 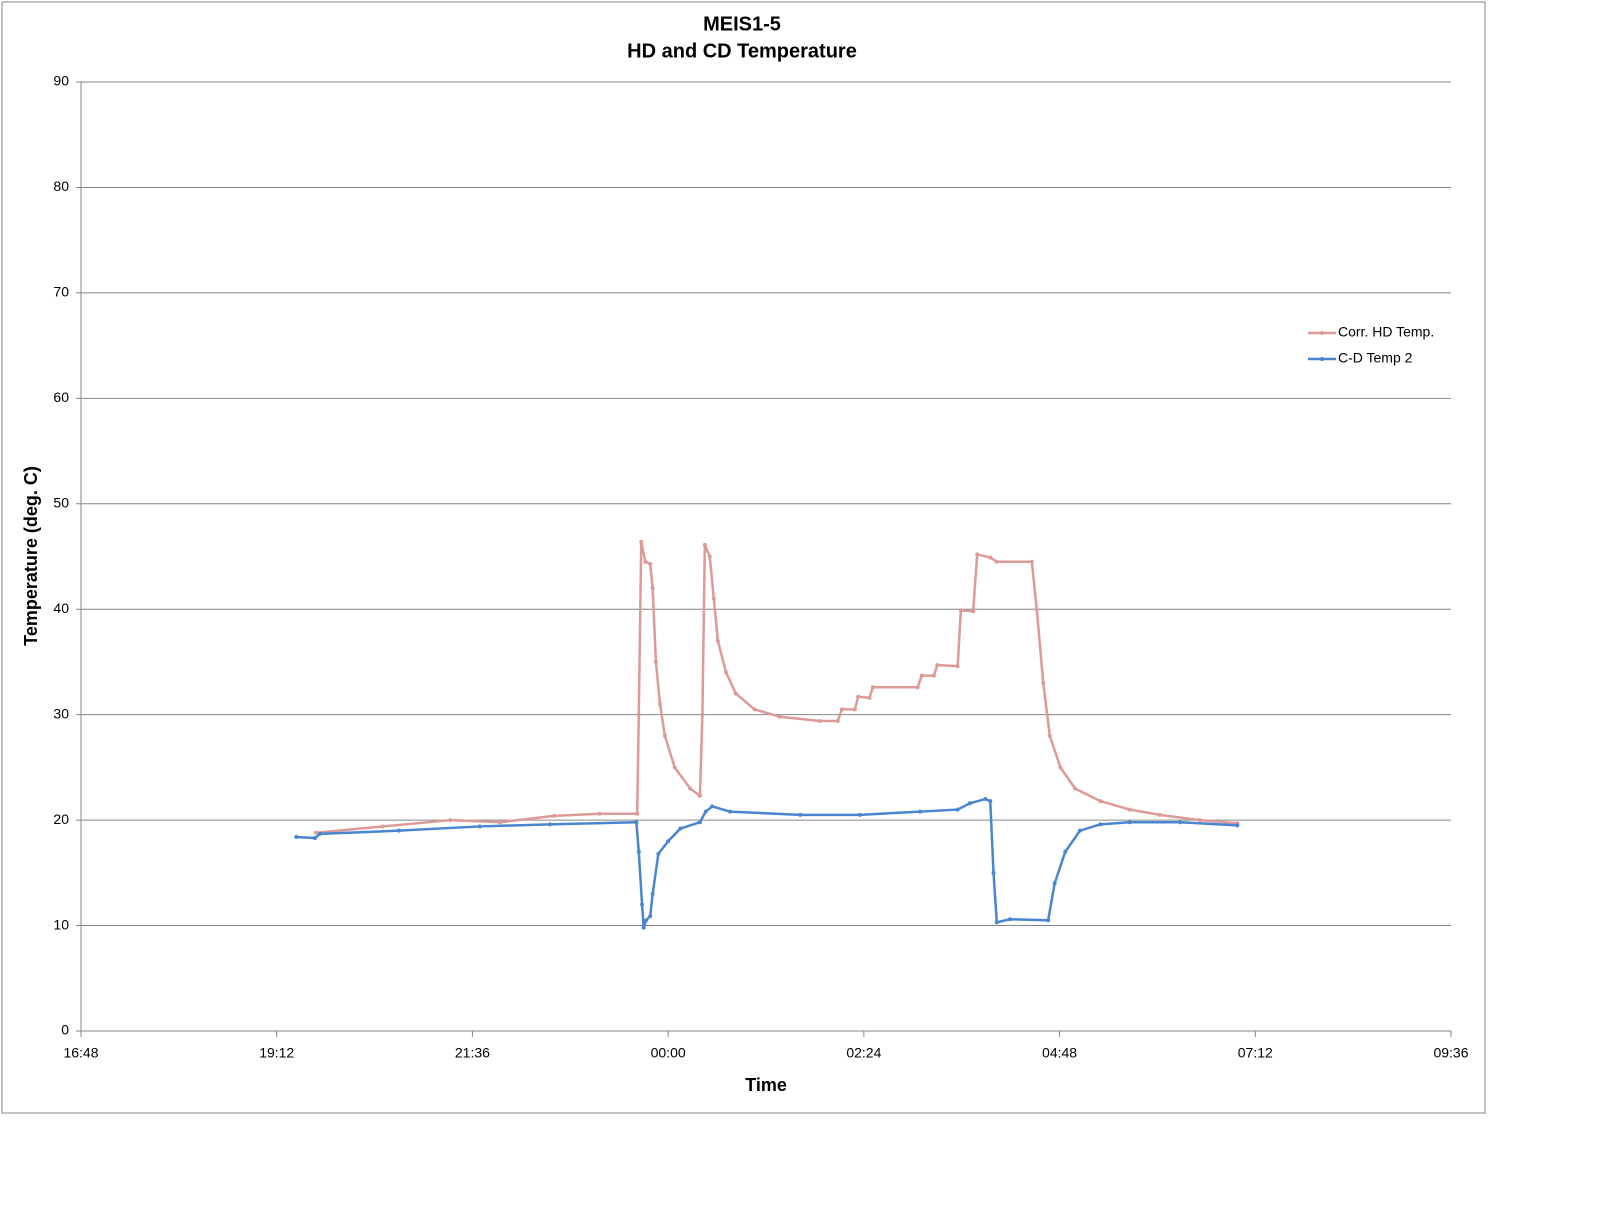 I want to click on y-tick-label: 90, so click(x=61, y=81).